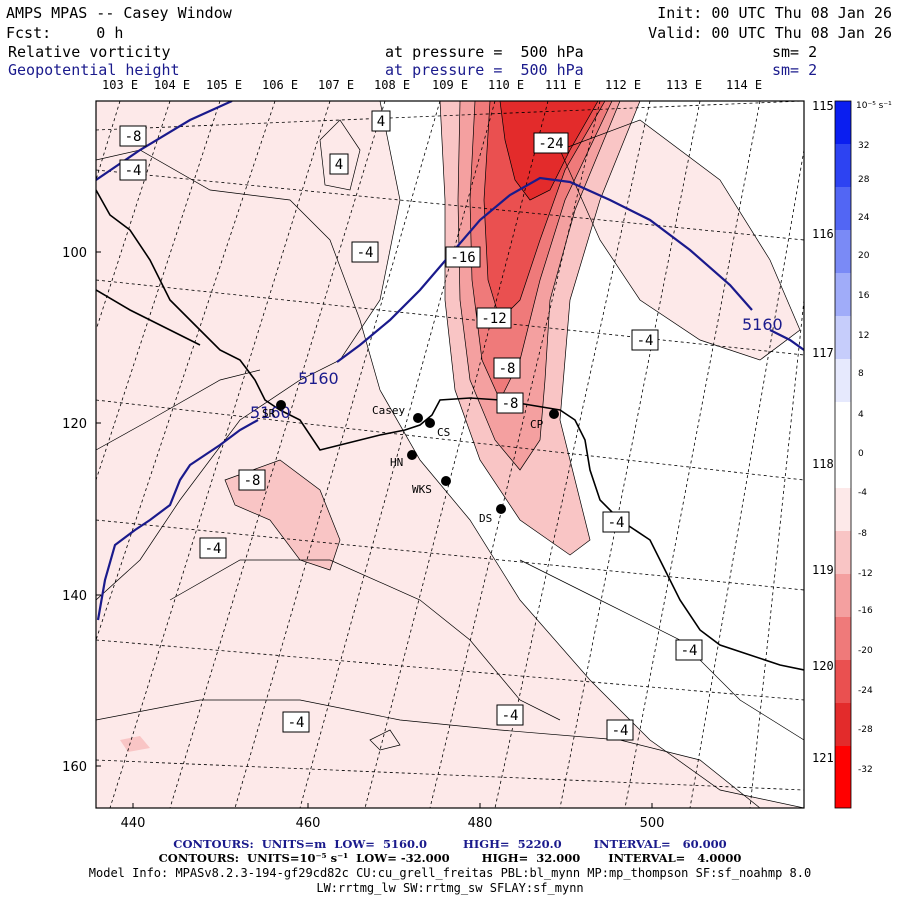  Describe the element at coordinates (864, 296) in the screenshot. I see `colorbar-tick: 16` at that location.